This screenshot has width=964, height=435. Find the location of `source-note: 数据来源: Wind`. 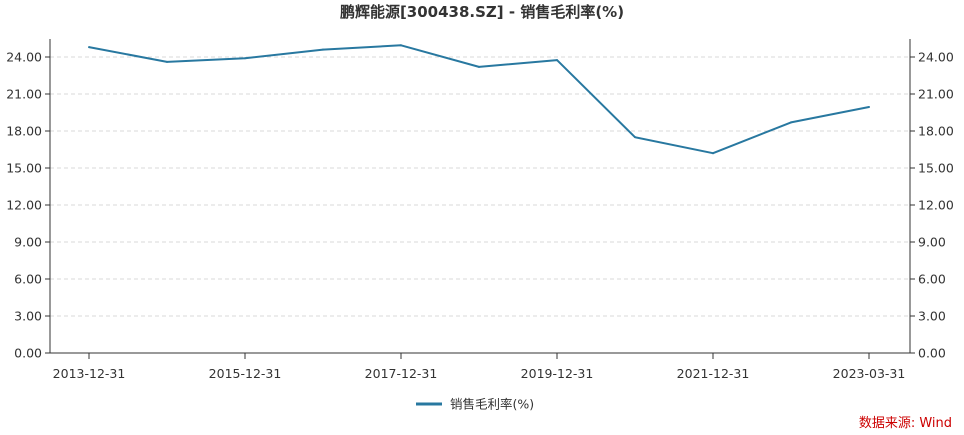

source-note: 数据来源: Wind is located at coordinates (905, 423).